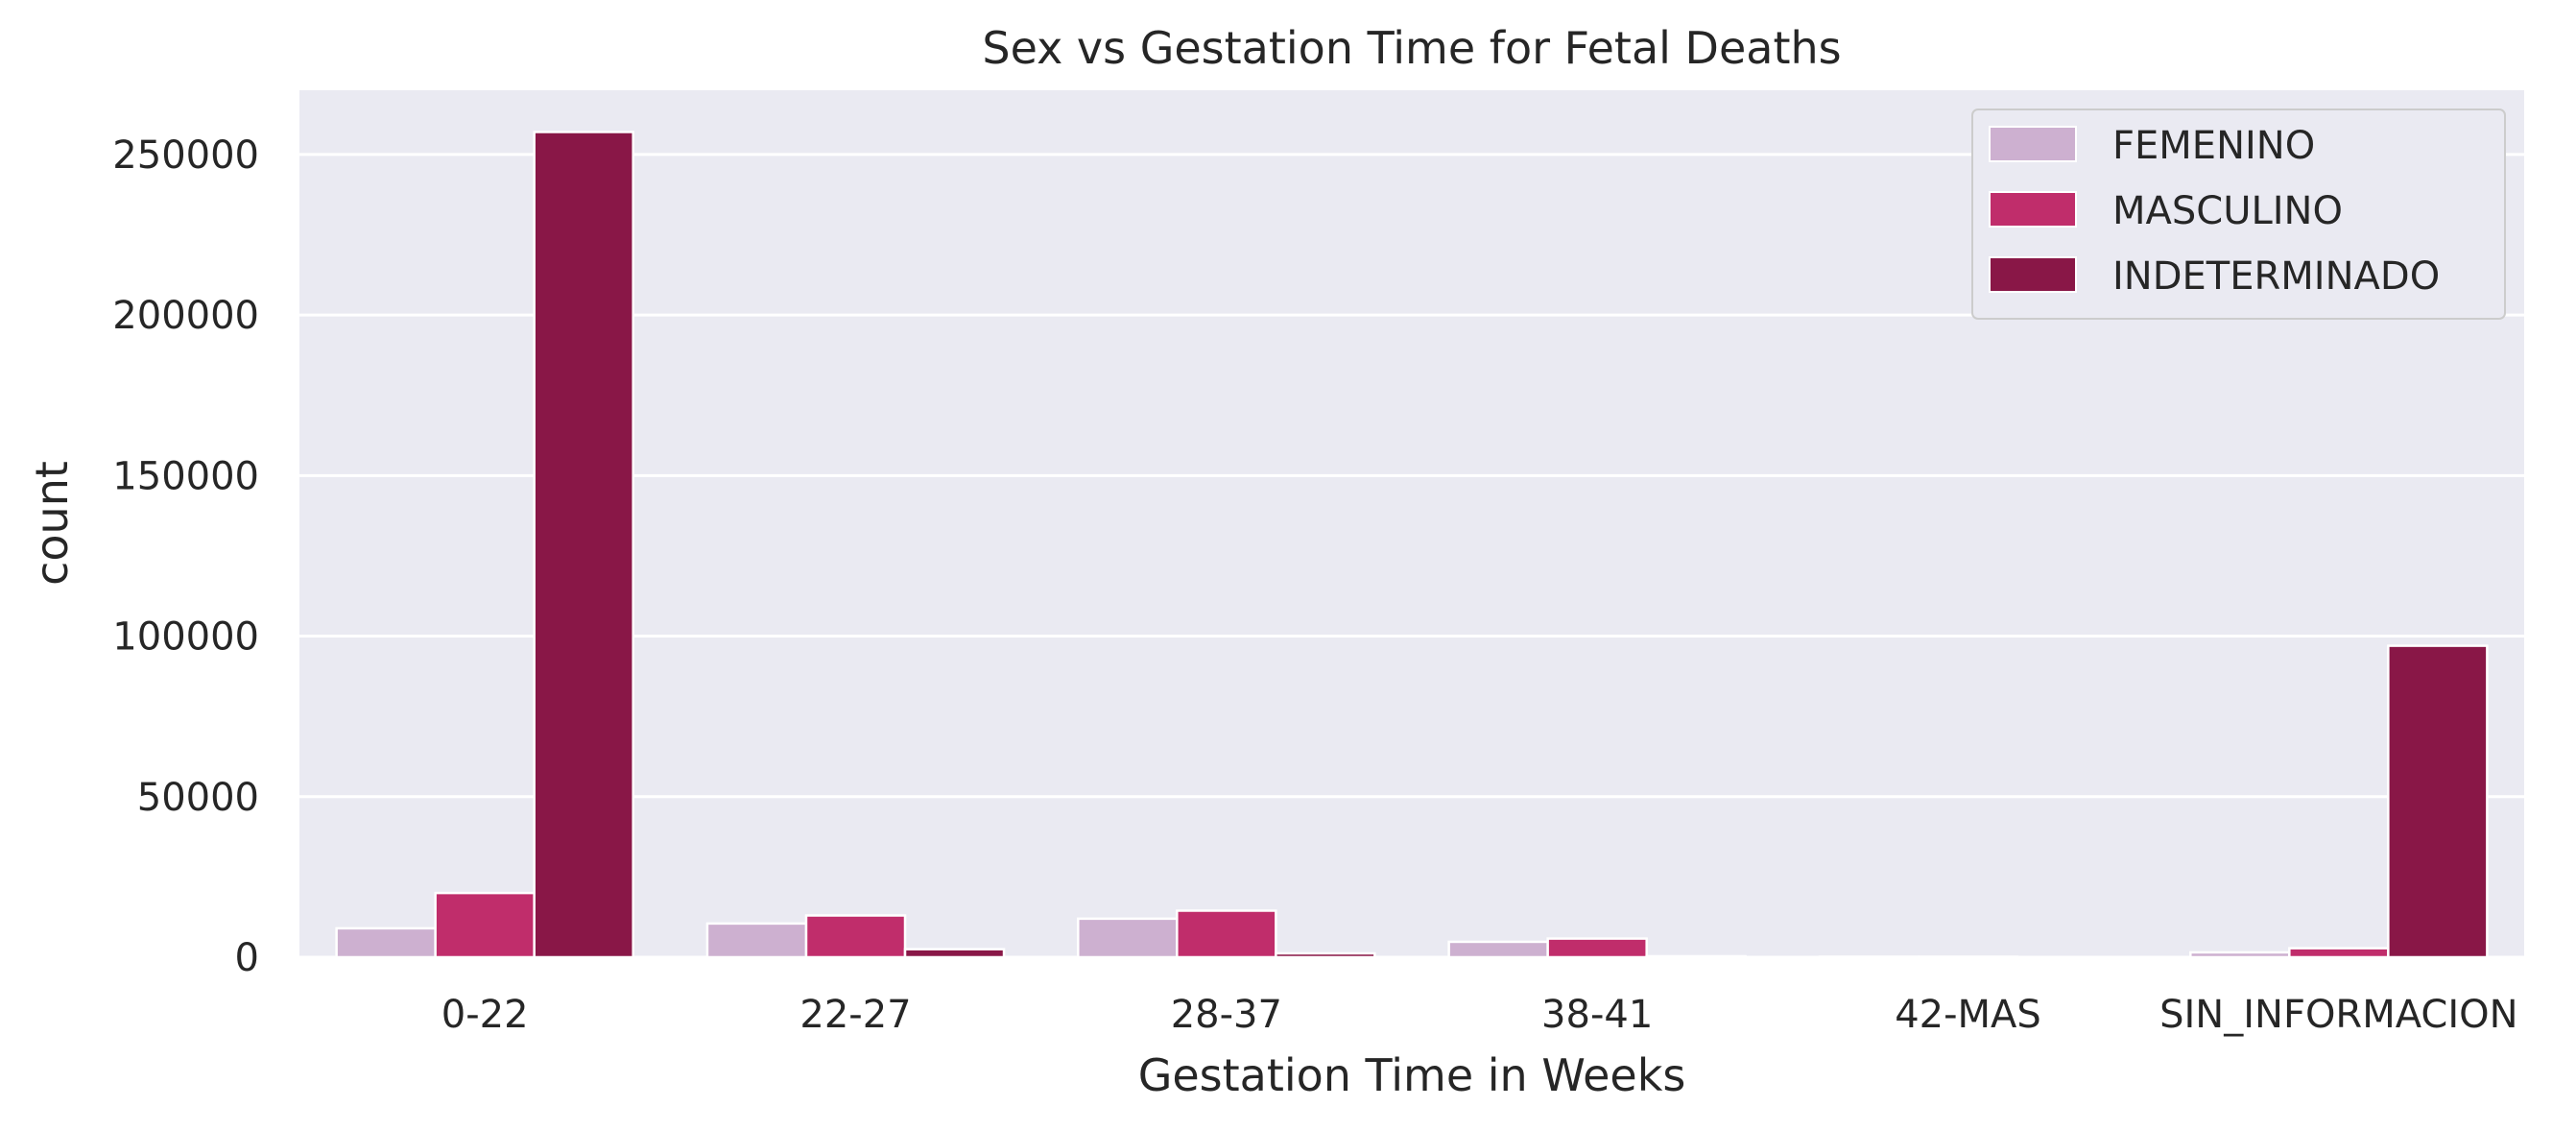 This screenshot has height=1131, width=2576. Describe the element at coordinates (1226, 1015) in the screenshot. I see `x-tick-label: 28-37` at that location.